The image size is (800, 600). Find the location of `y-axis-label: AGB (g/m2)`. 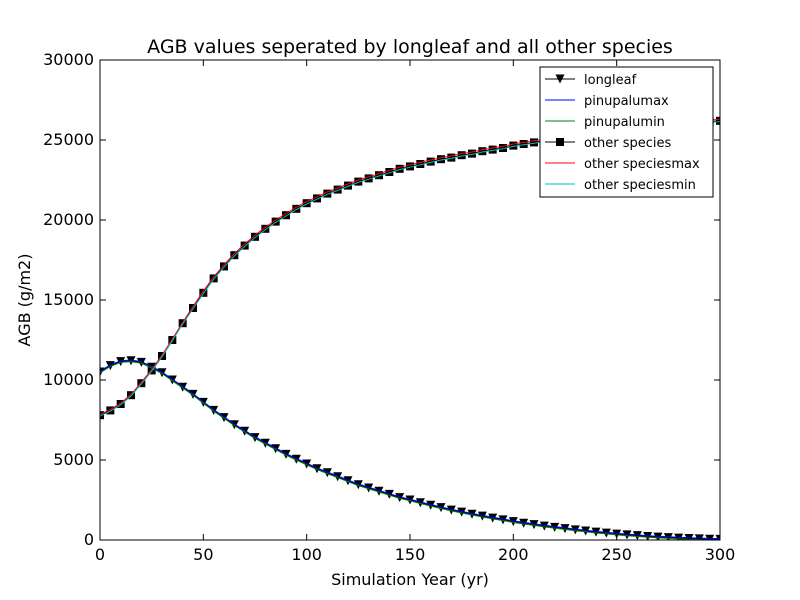

y-axis-label: AGB (g/m2) is located at coordinates (24, 300).